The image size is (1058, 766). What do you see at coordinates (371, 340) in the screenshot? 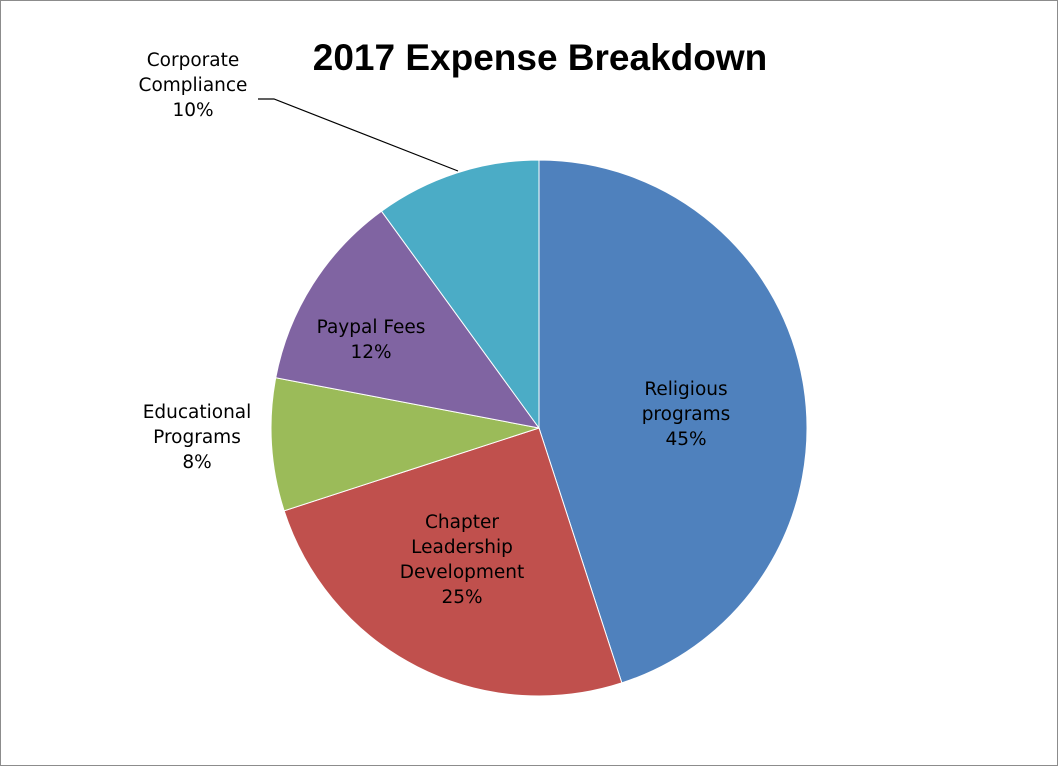
I see `data-label-paypal-fees: Paypal Fees 12%` at bounding box center [371, 340].